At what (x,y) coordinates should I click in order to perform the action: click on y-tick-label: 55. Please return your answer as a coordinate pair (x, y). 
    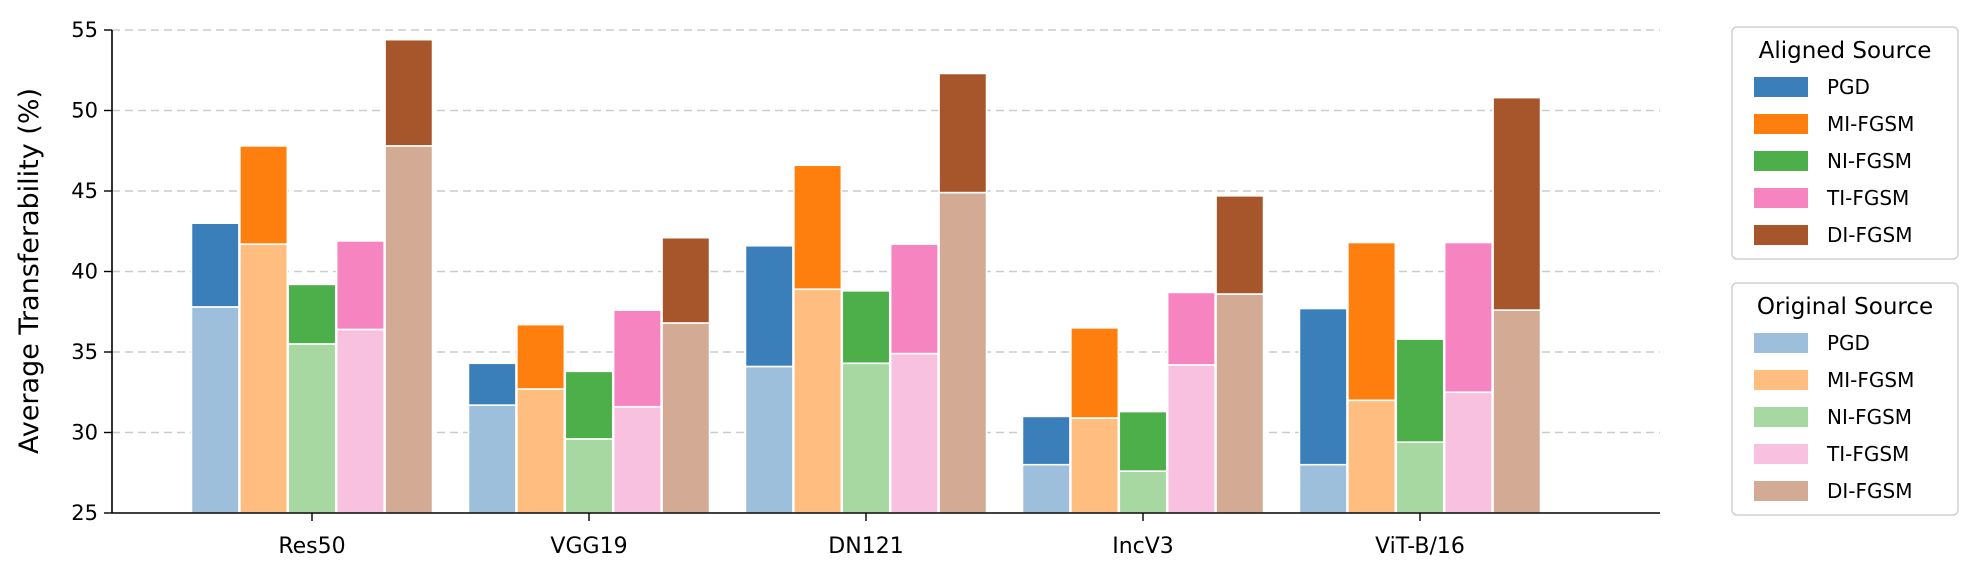
    Looking at the image, I should click on (84, 30).